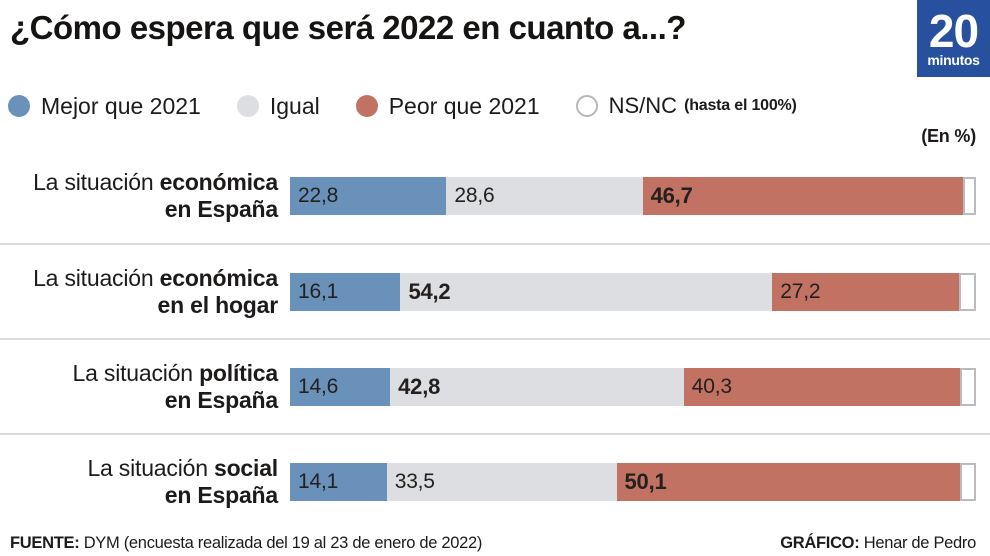 The width and height of the screenshot is (990, 556). What do you see at coordinates (366, 106) in the screenshot?
I see `legend-dot-red-icon` at bounding box center [366, 106].